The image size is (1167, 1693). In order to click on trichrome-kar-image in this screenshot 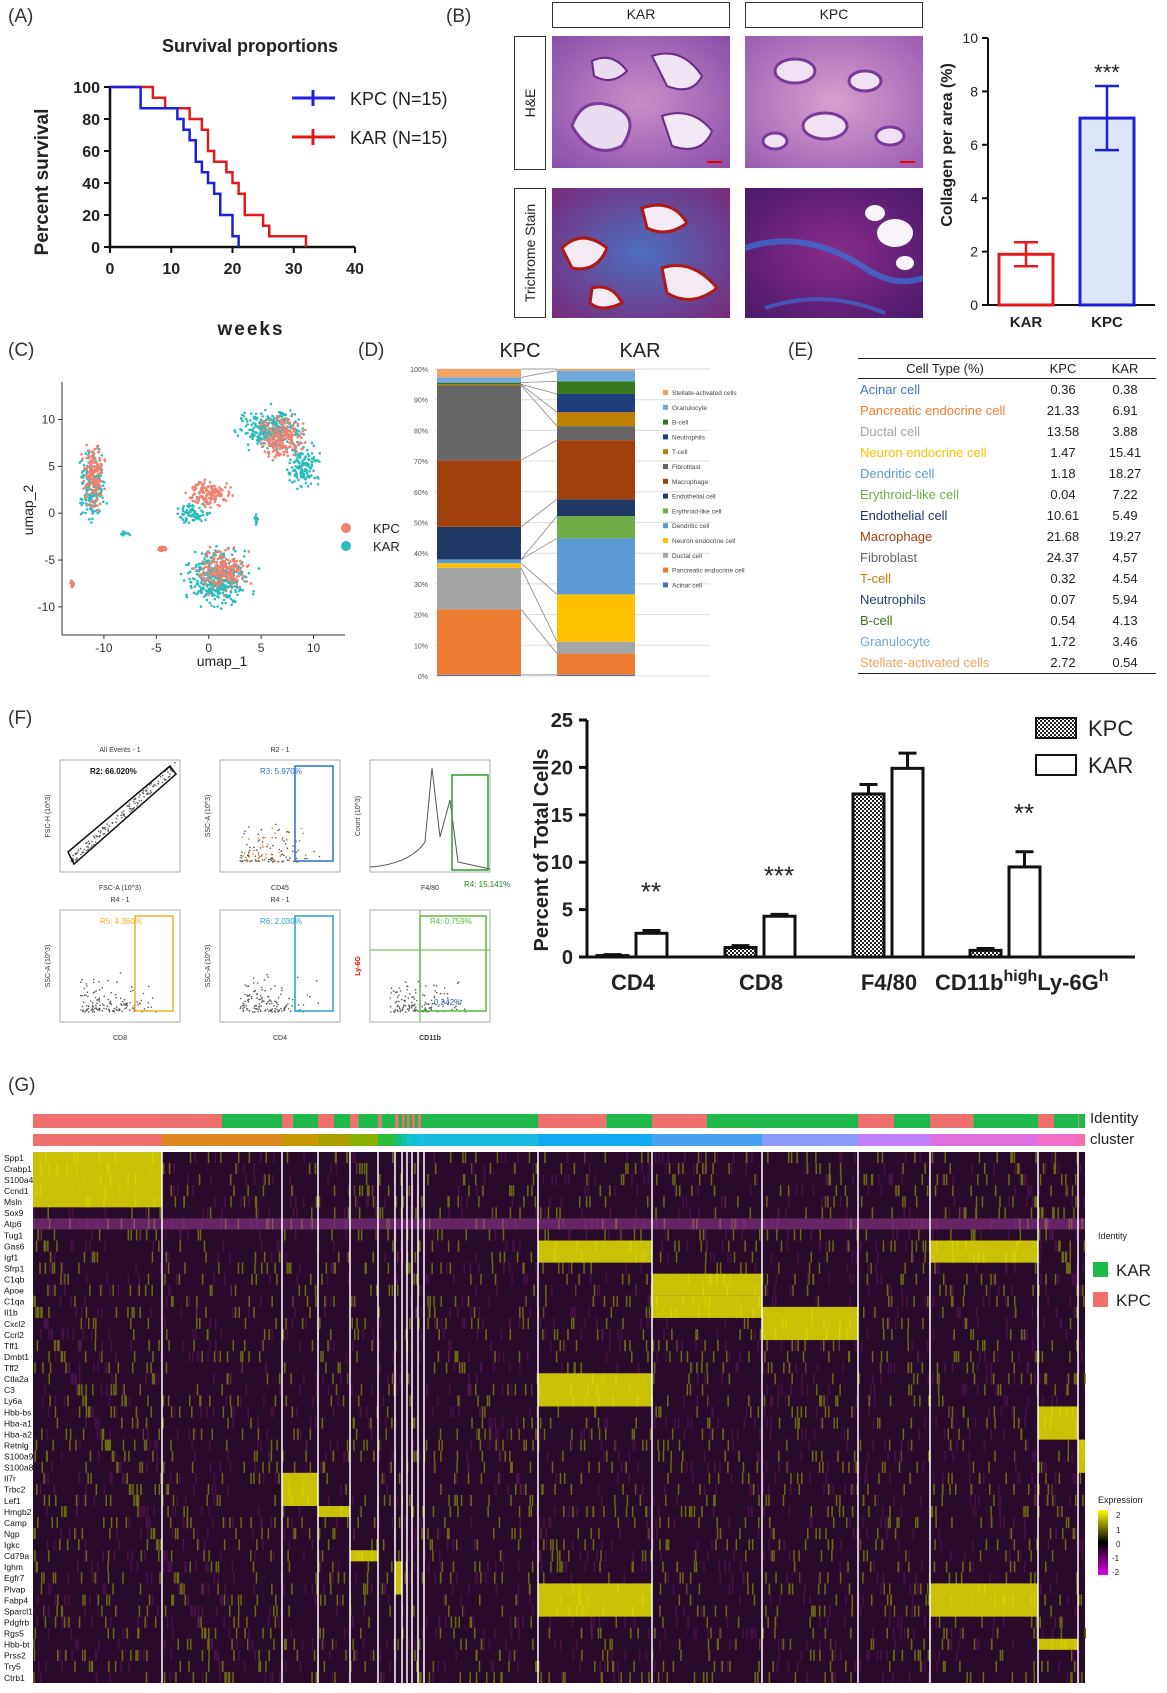, I will do `click(641, 253)`.